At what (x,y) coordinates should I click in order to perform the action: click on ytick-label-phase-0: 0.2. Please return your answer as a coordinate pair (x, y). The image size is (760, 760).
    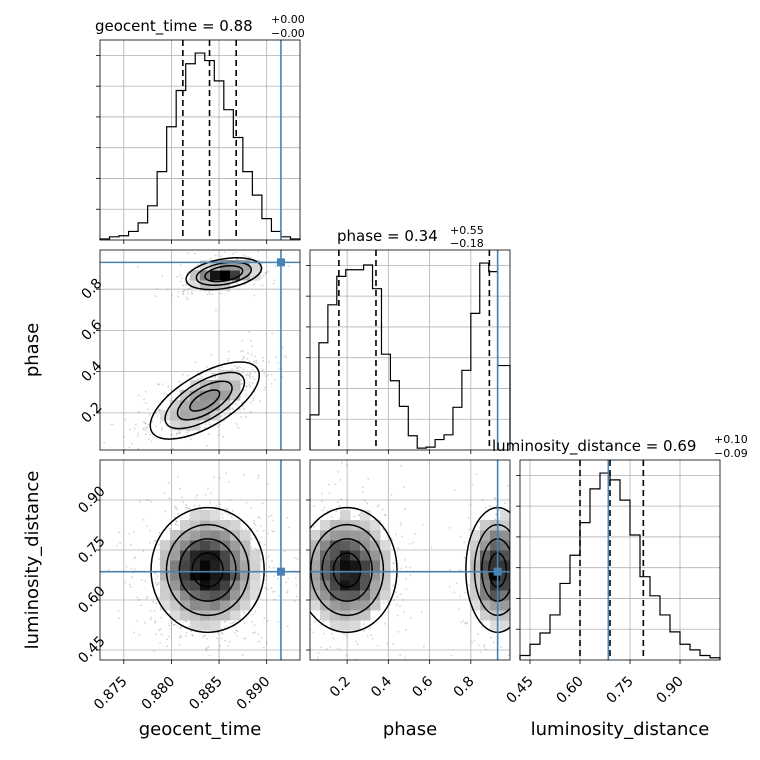
    Looking at the image, I should click on (91, 412).